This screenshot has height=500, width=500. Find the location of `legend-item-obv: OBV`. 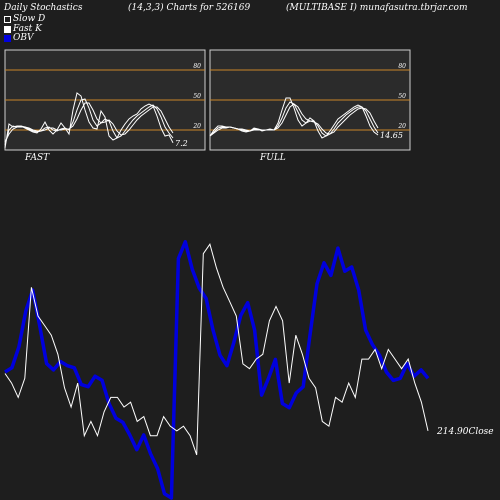

legend-item-obv: OBV is located at coordinates (19, 38).